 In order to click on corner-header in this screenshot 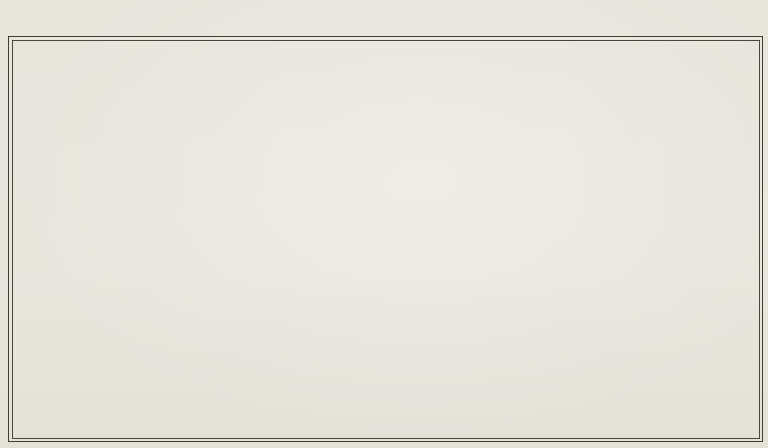, I will do `click(36, 75)`.